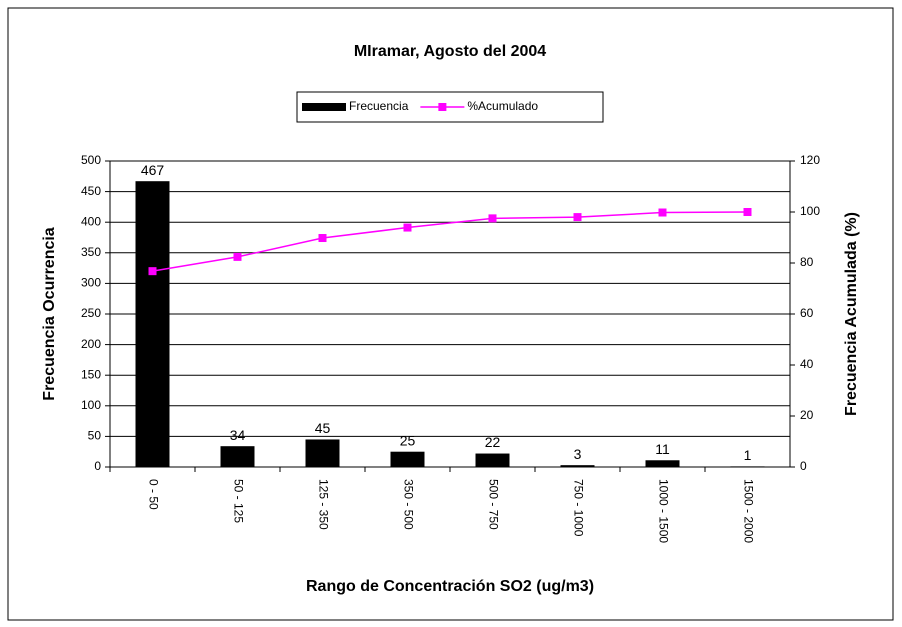 The height and width of the screenshot is (627, 902). I want to click on y2-tick-label: 40, so click(807, 364).